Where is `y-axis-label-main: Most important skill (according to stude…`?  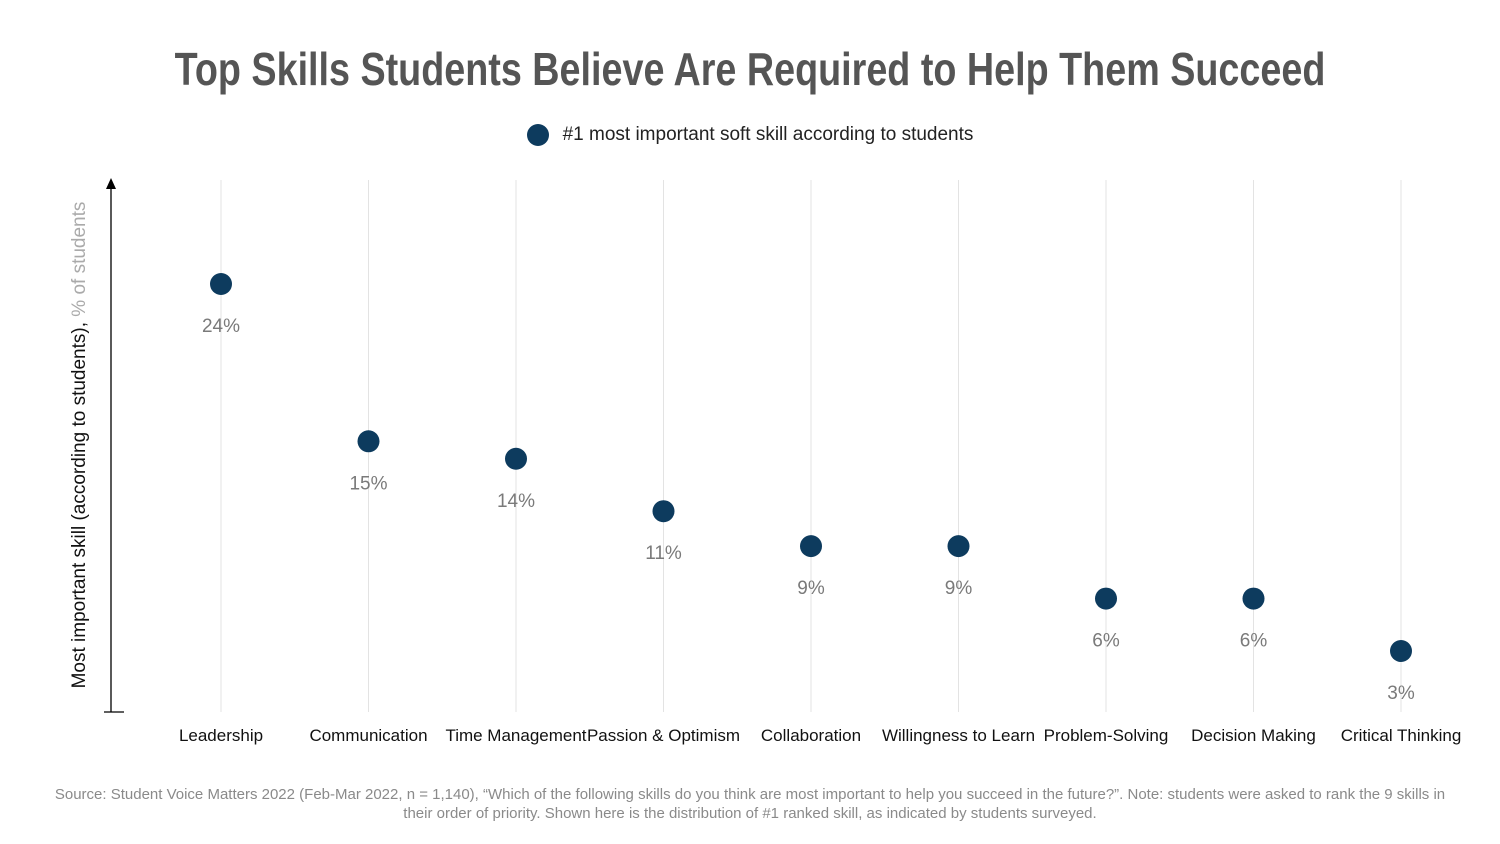
y-axis-label-main: Most important skill (according to stude… is located at coordinates (79, 503).